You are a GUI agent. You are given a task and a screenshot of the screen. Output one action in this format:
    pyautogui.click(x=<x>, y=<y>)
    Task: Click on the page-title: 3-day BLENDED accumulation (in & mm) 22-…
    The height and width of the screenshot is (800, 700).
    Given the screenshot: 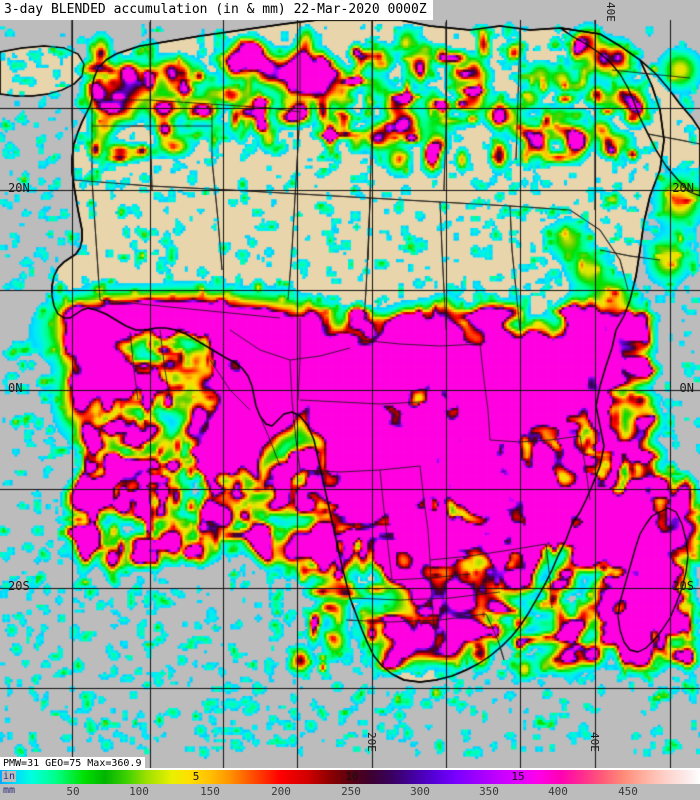 What is the action you would take?
    pyautogui.click(x=216, y=10)
    